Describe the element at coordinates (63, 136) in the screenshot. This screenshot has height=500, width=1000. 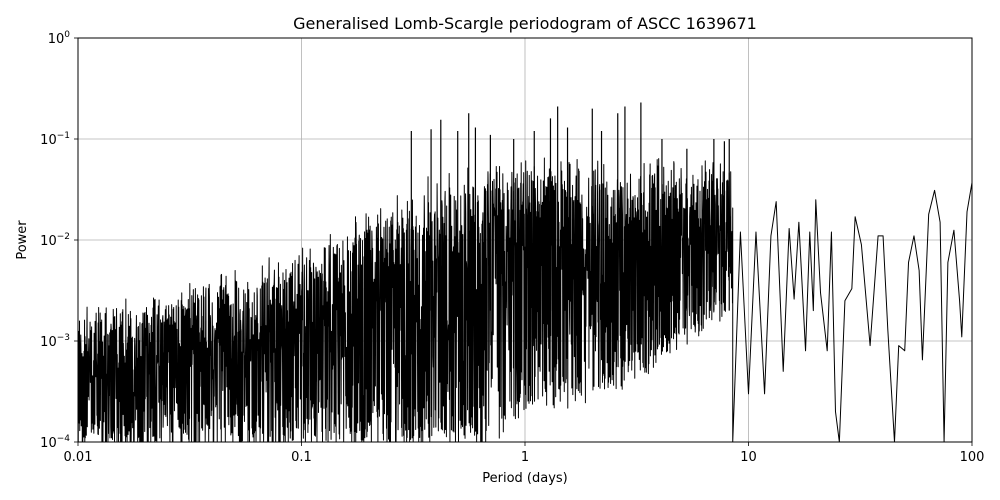
I see `y-tick-exponent: −1` at that location.